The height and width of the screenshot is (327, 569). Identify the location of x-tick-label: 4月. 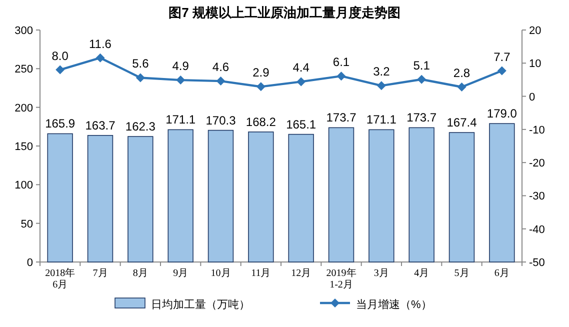
(422, 273).